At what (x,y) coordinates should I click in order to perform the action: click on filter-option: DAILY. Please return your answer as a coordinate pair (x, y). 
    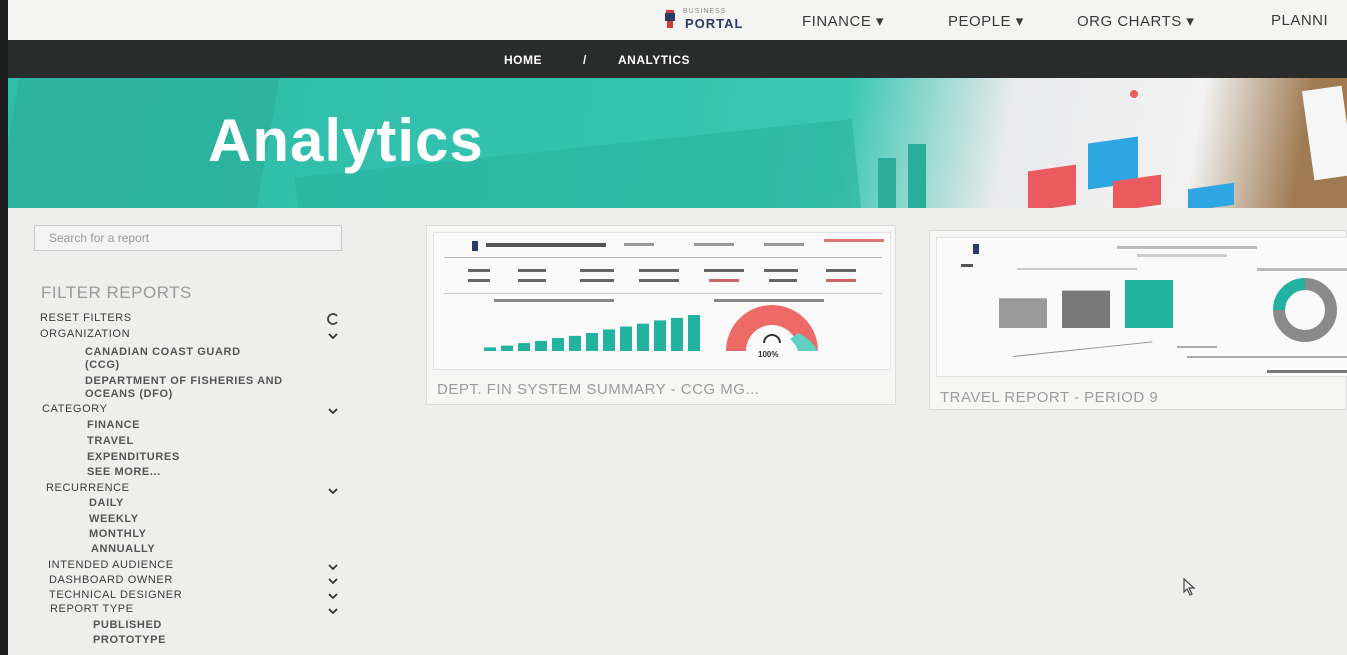
    Looking at the image, I should click on (106, 503).